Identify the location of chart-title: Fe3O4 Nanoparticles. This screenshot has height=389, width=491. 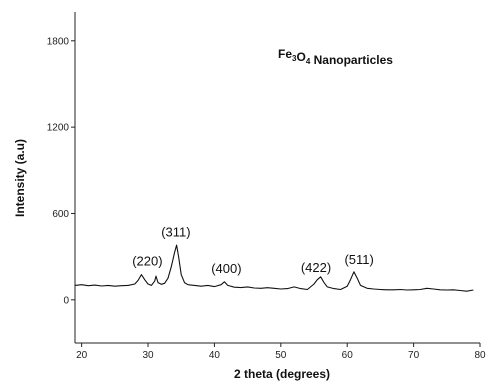
(335, 57).